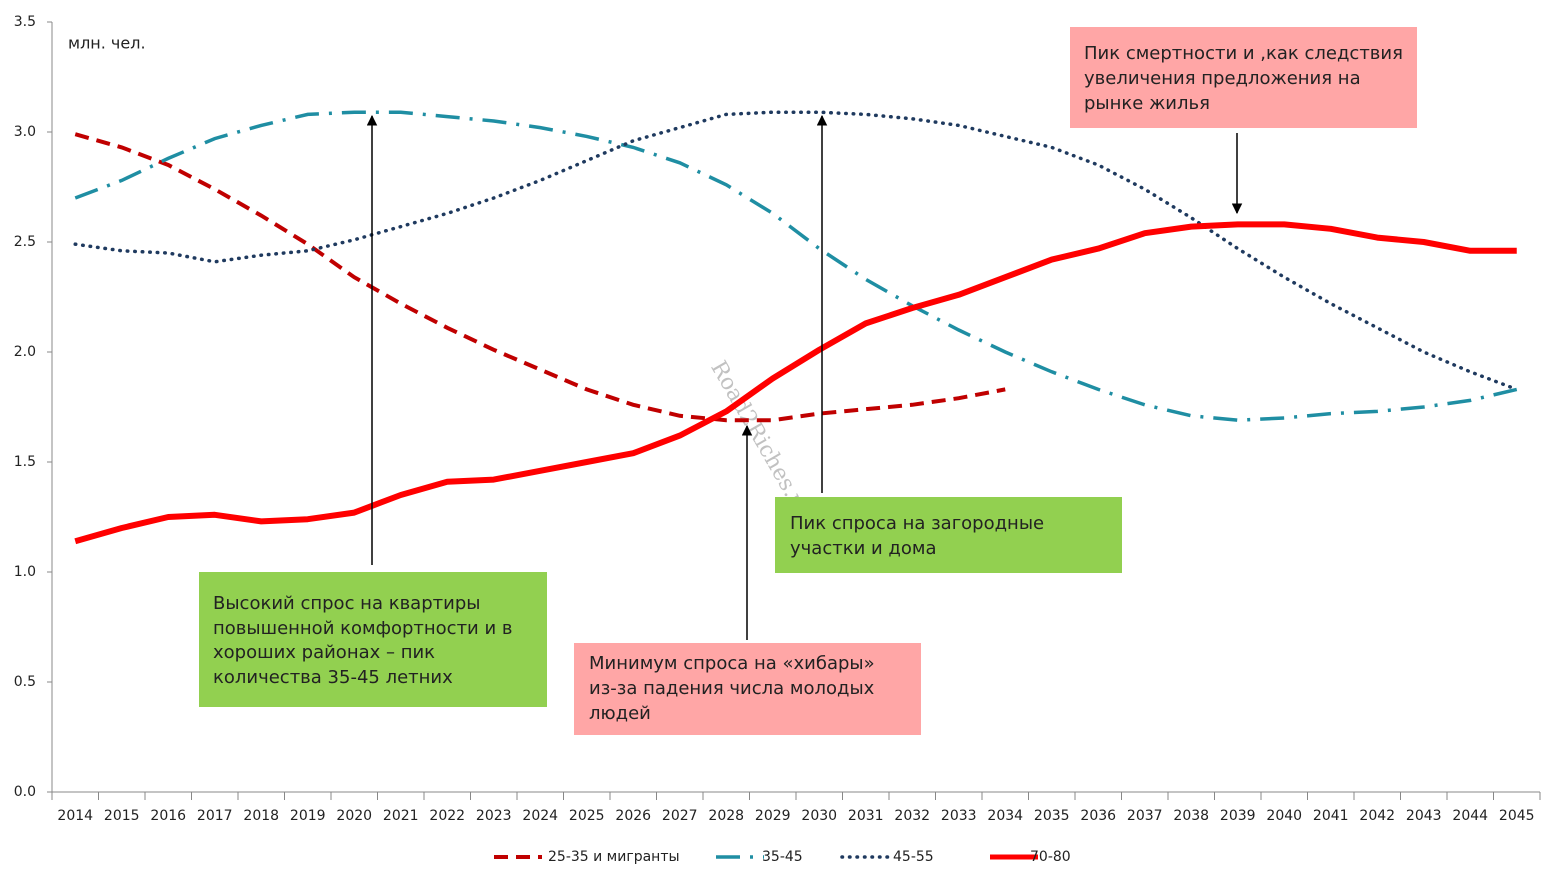 The width and height of the screenshot is (1562, 891). What do you see at coordinates (1243, 53) in the screenshot?
I see `annotation-text: Пик смертности и ,как следствия` at bounding box center [1243, 53].